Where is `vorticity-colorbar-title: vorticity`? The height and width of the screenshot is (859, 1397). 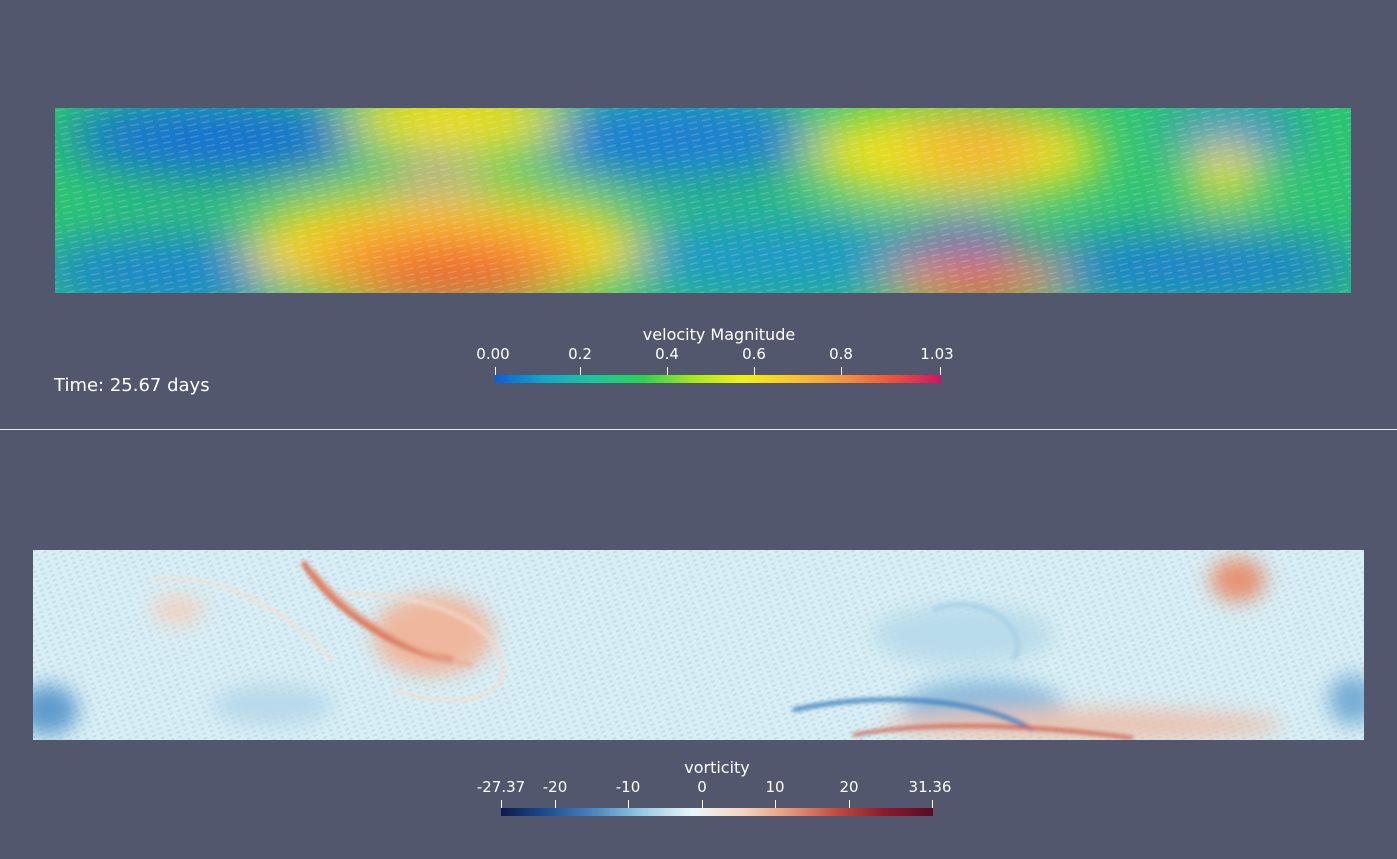
vorticity-colorbar-title: vorticity is located at coordinates (717, 767).